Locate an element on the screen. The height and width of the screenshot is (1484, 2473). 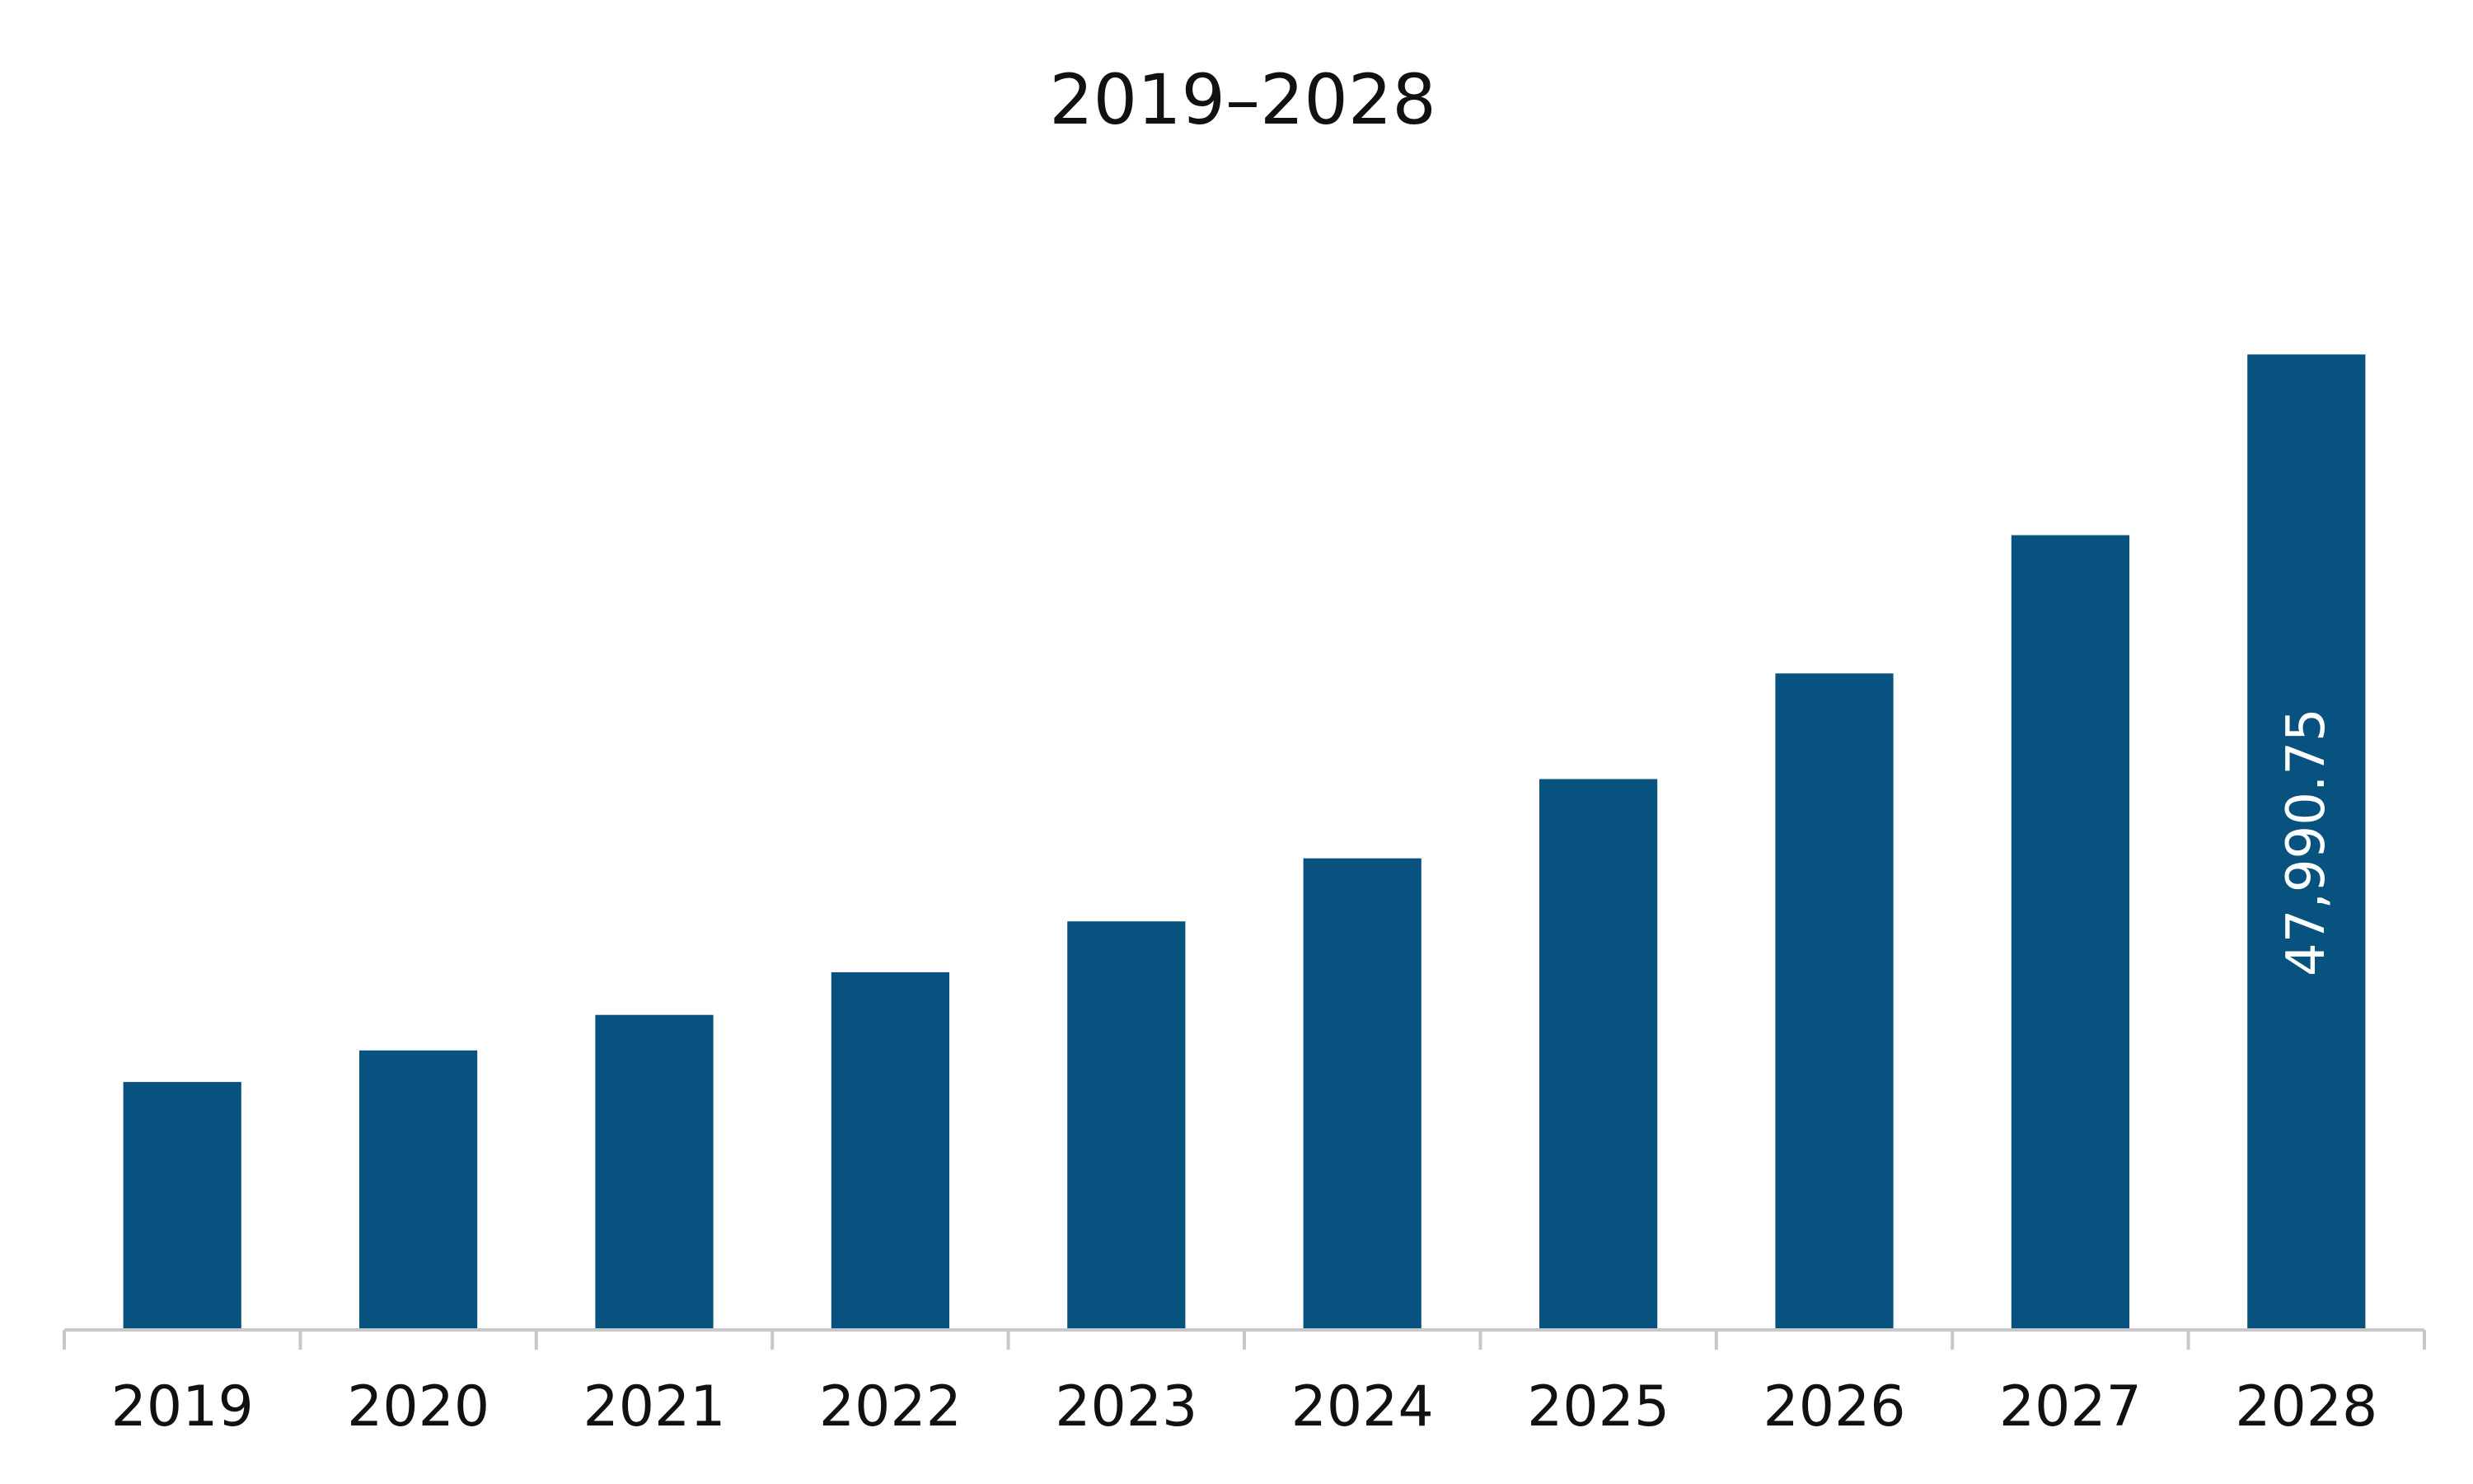
bar-2022 is located at coordinates (890, 1151).